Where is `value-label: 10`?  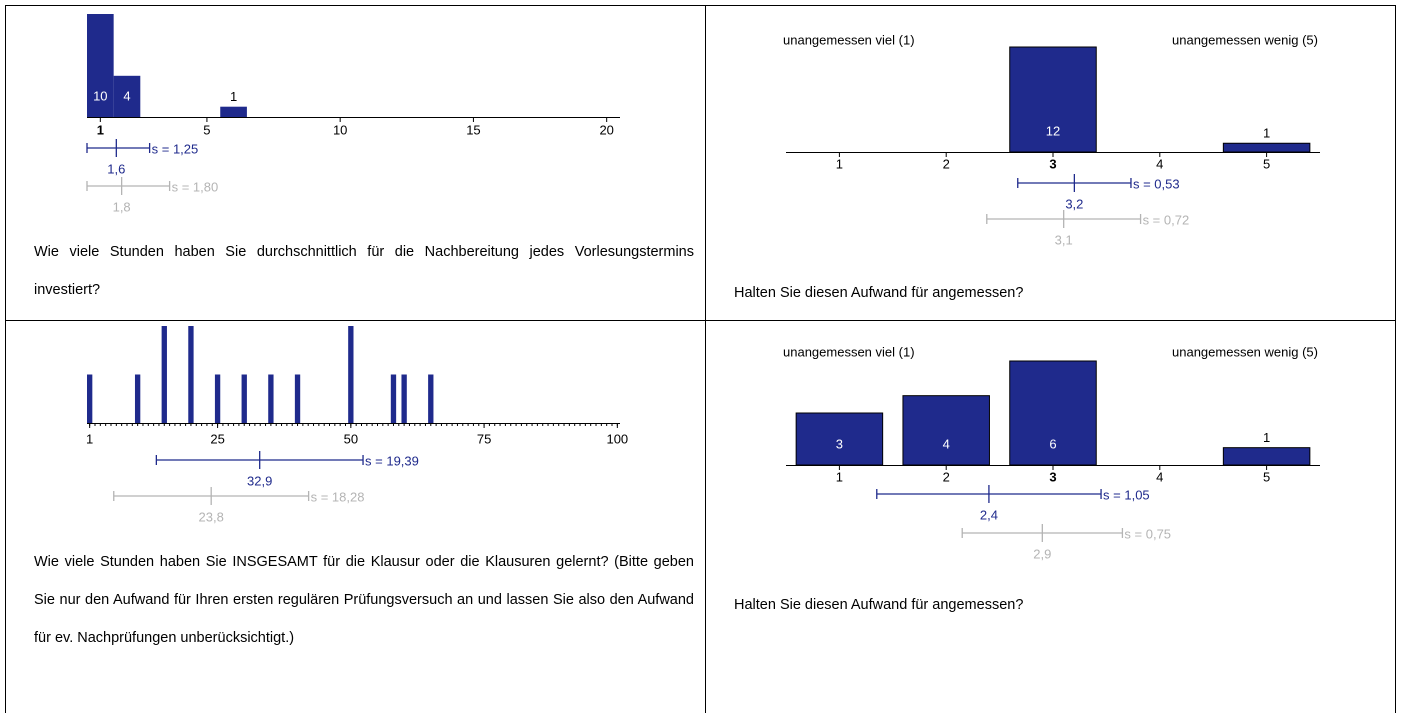 value-label: 10 is located at coordinates (100, 95).